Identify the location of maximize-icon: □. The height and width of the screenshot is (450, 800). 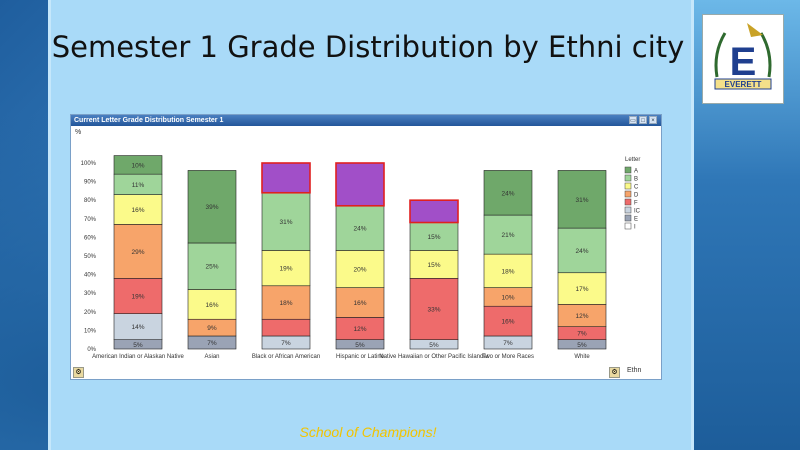
(643, 120).